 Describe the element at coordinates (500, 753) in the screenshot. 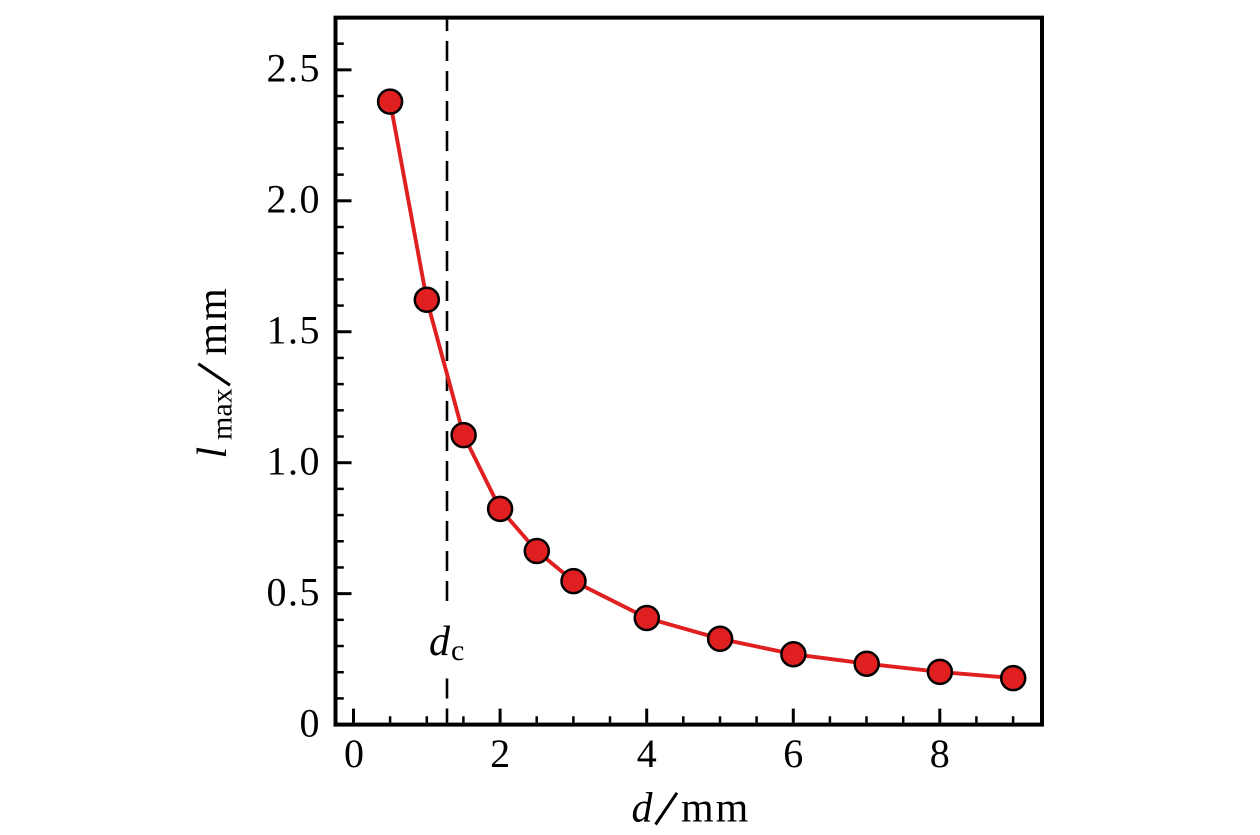

I see `svg-text: 2` at that location.